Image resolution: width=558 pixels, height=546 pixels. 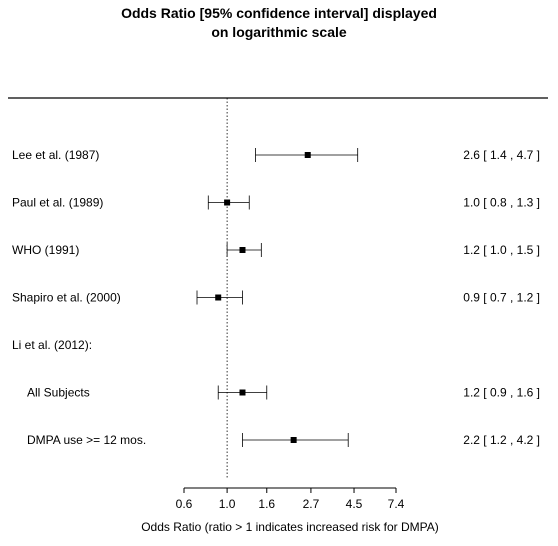 I want to click on estimate-text: 1.2 [ 0.9 , 1.6 ], so click(x=501, y=393).